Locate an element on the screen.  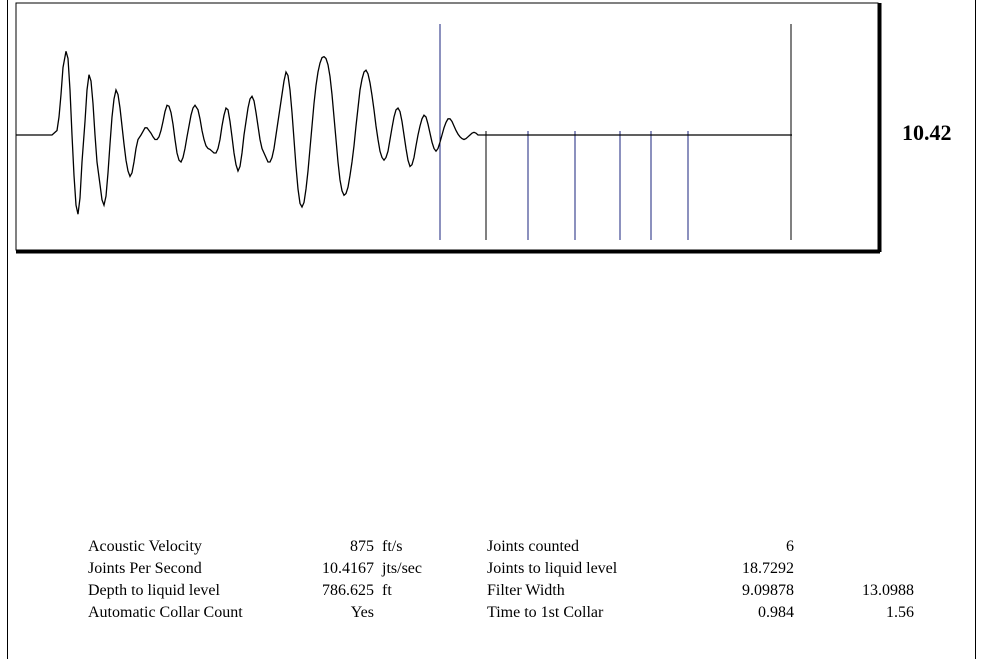
page-right-border is located at coordinates (975, 329).